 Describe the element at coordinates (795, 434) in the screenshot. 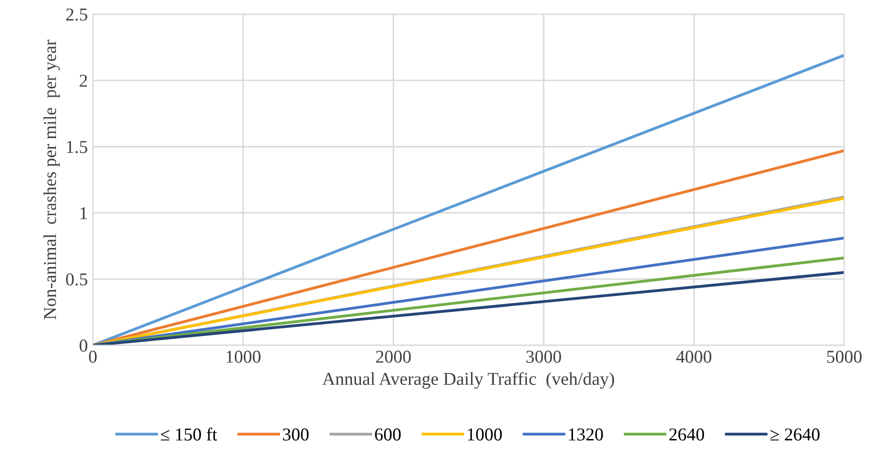

I see `legend-label: ≥ 2640` at that location.